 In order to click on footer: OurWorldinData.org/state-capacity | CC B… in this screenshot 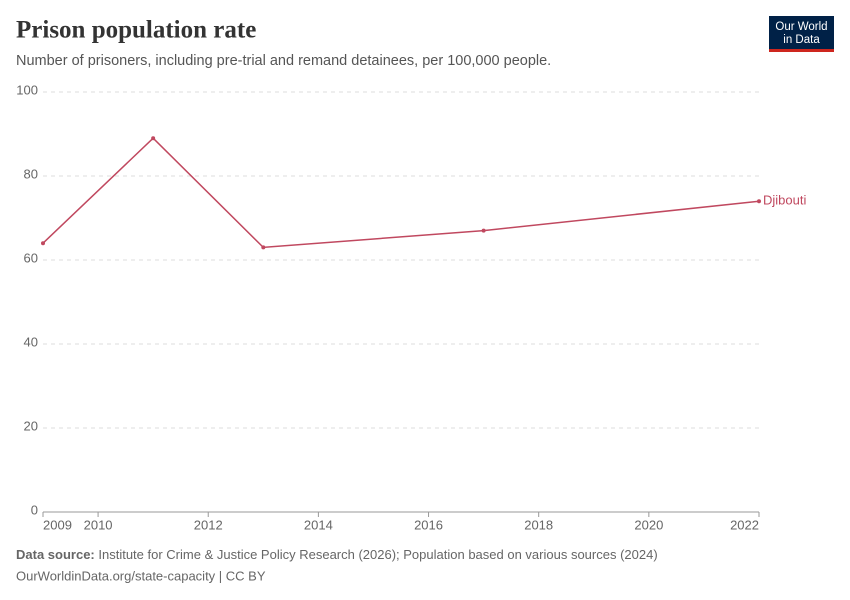, I will do `click(141, 575)`.